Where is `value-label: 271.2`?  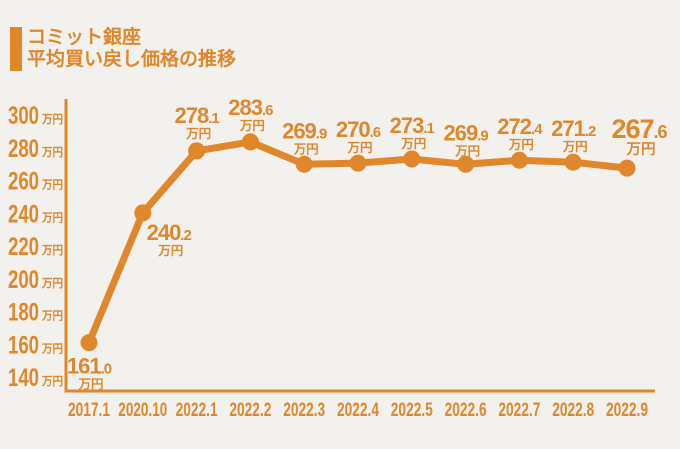
value-label: 271.2 is located at coordinates (573, 128).